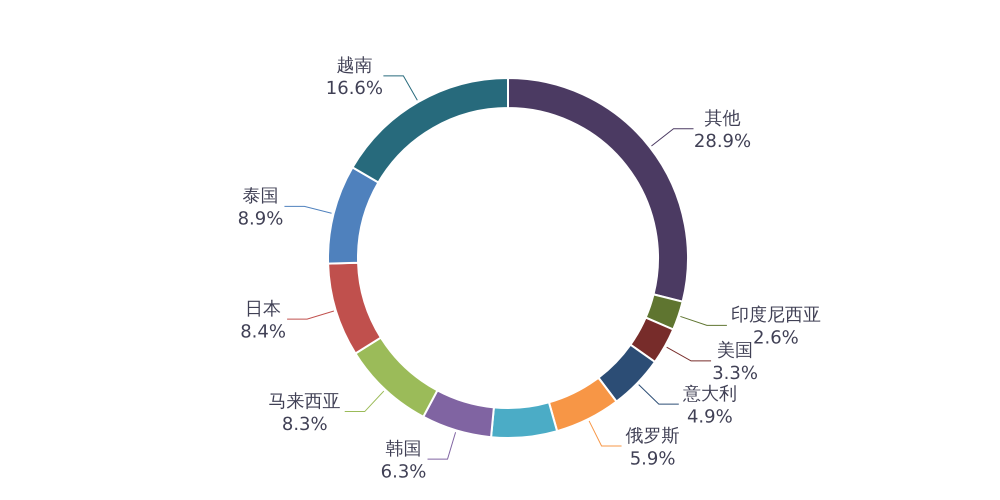 The width and height of the screenshot is (1000, 500). What do you see at coordinates (735, 373) in the screenshot?
I see `data-label: 3.3%` at bounding box center [735, 373].